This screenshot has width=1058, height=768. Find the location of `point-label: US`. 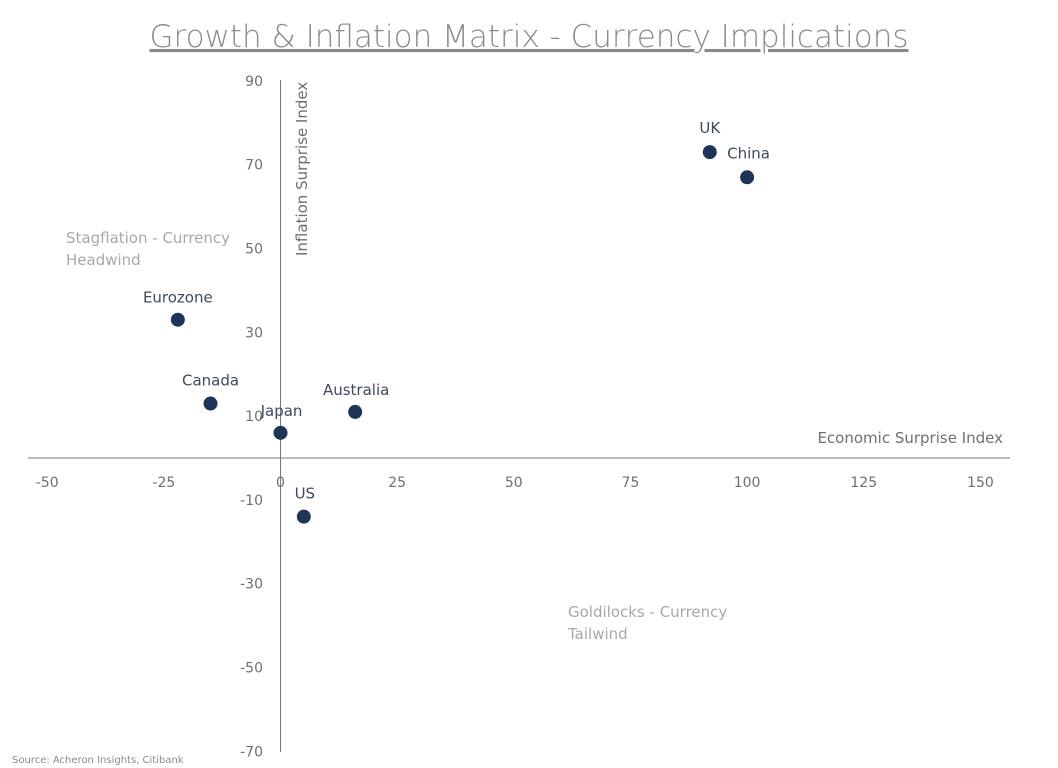

point-label: US is located at coordinates (305, 494).